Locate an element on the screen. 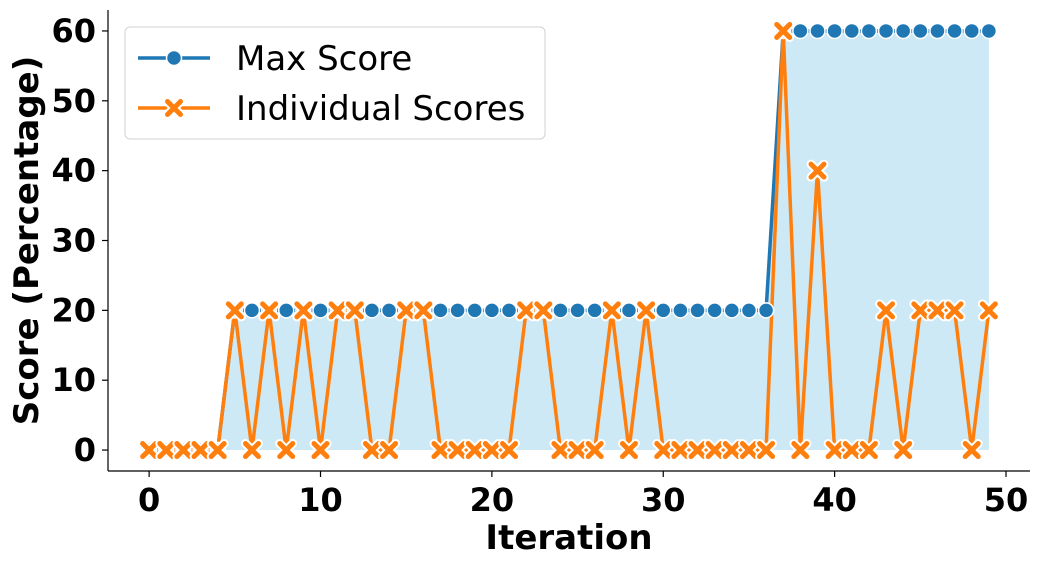 The height and width of the screenshot is (565, 1047). legend-label: Individual Scores is located at coordinates (380, 109).